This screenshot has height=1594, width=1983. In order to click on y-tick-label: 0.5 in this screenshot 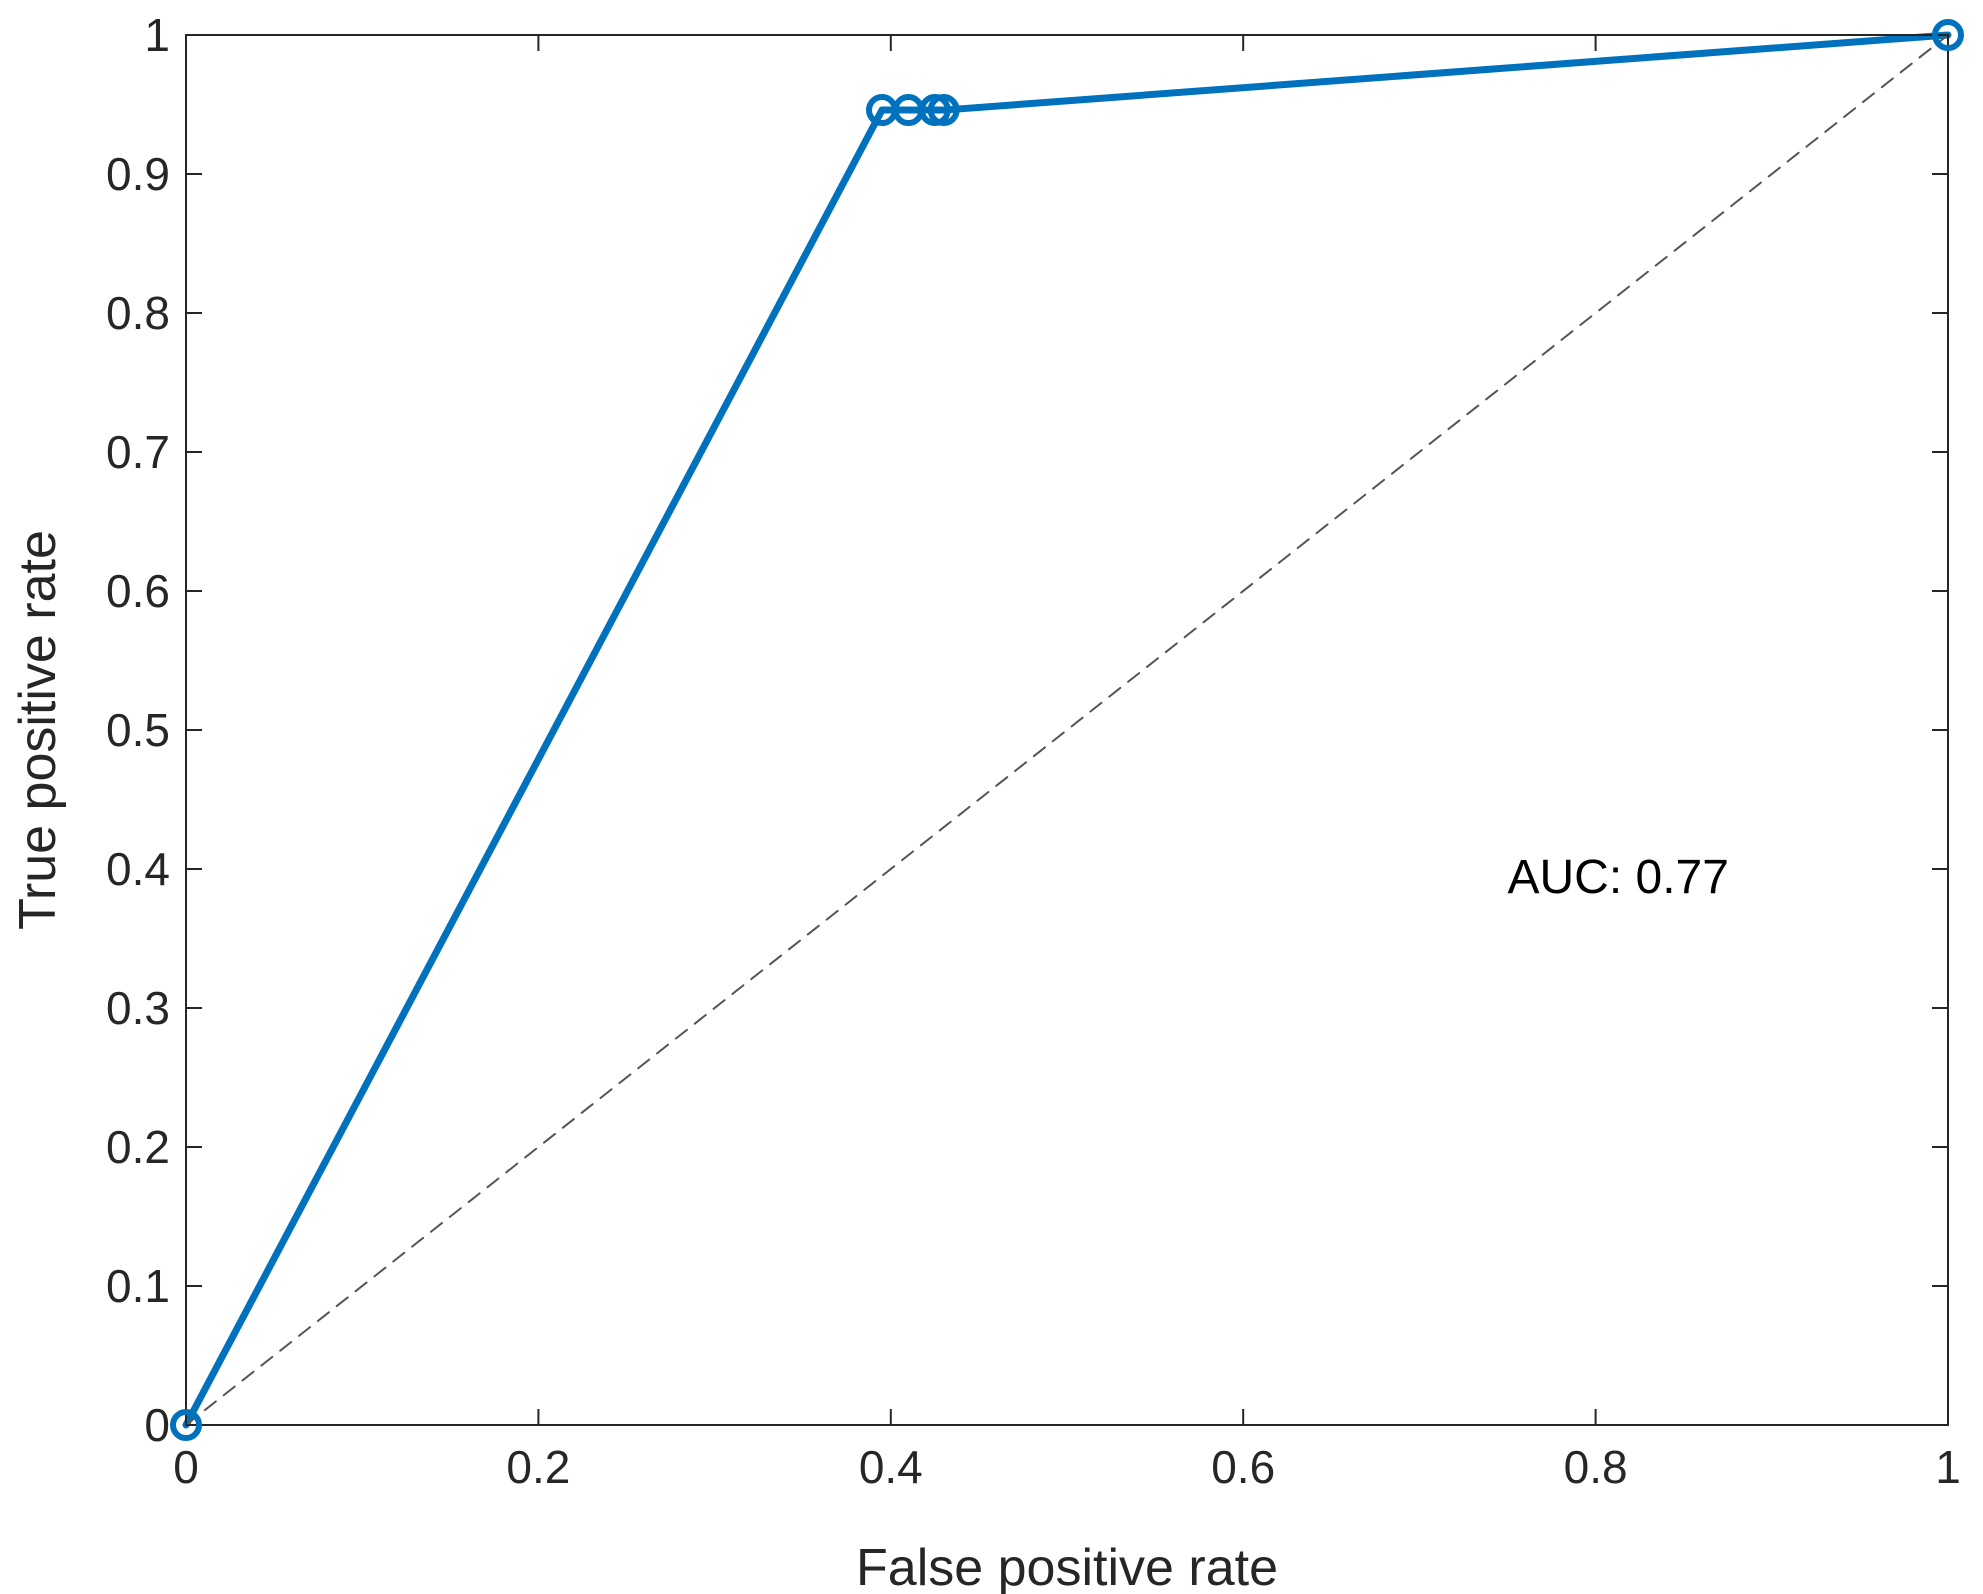, I will do `click(138, 730)`.